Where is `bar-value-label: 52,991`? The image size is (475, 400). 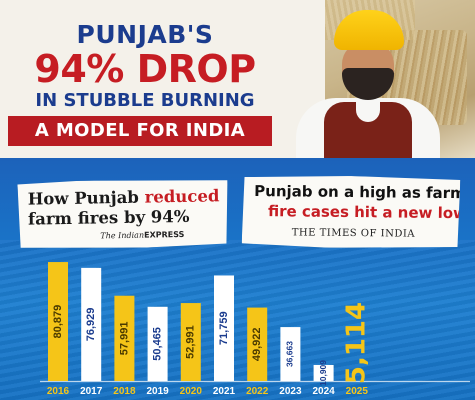
bar-value-label: 52,991 is located at coordinates (191, 342).